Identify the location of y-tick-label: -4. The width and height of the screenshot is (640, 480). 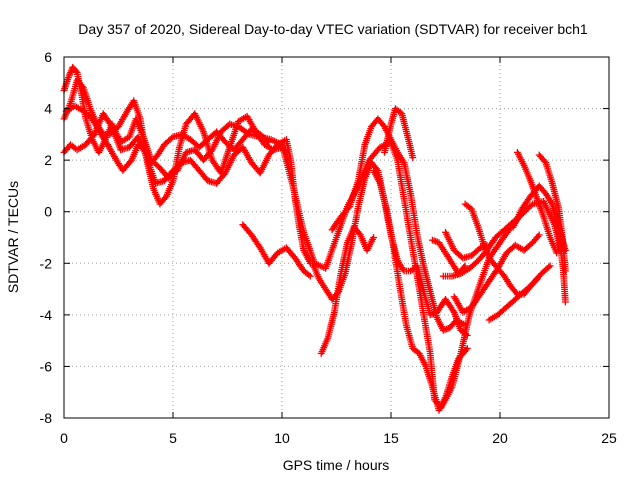
(46, 315).